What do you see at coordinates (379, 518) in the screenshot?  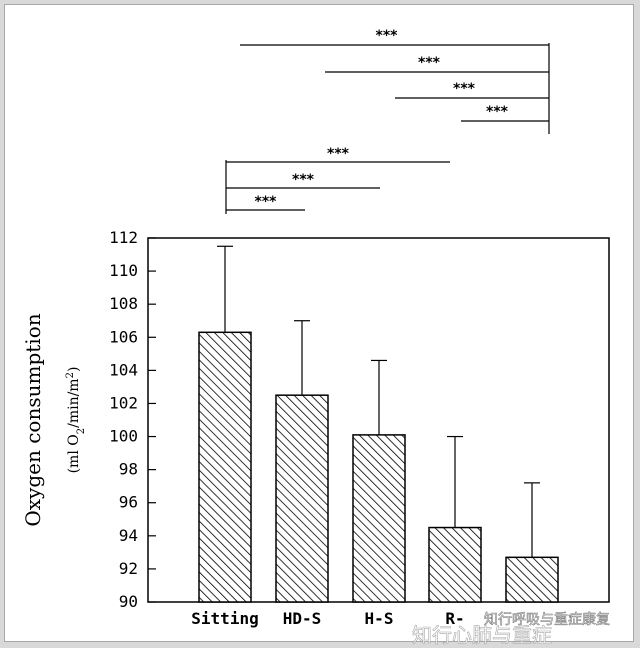 I see `bar-H-S` at bounding box center [379, 518].